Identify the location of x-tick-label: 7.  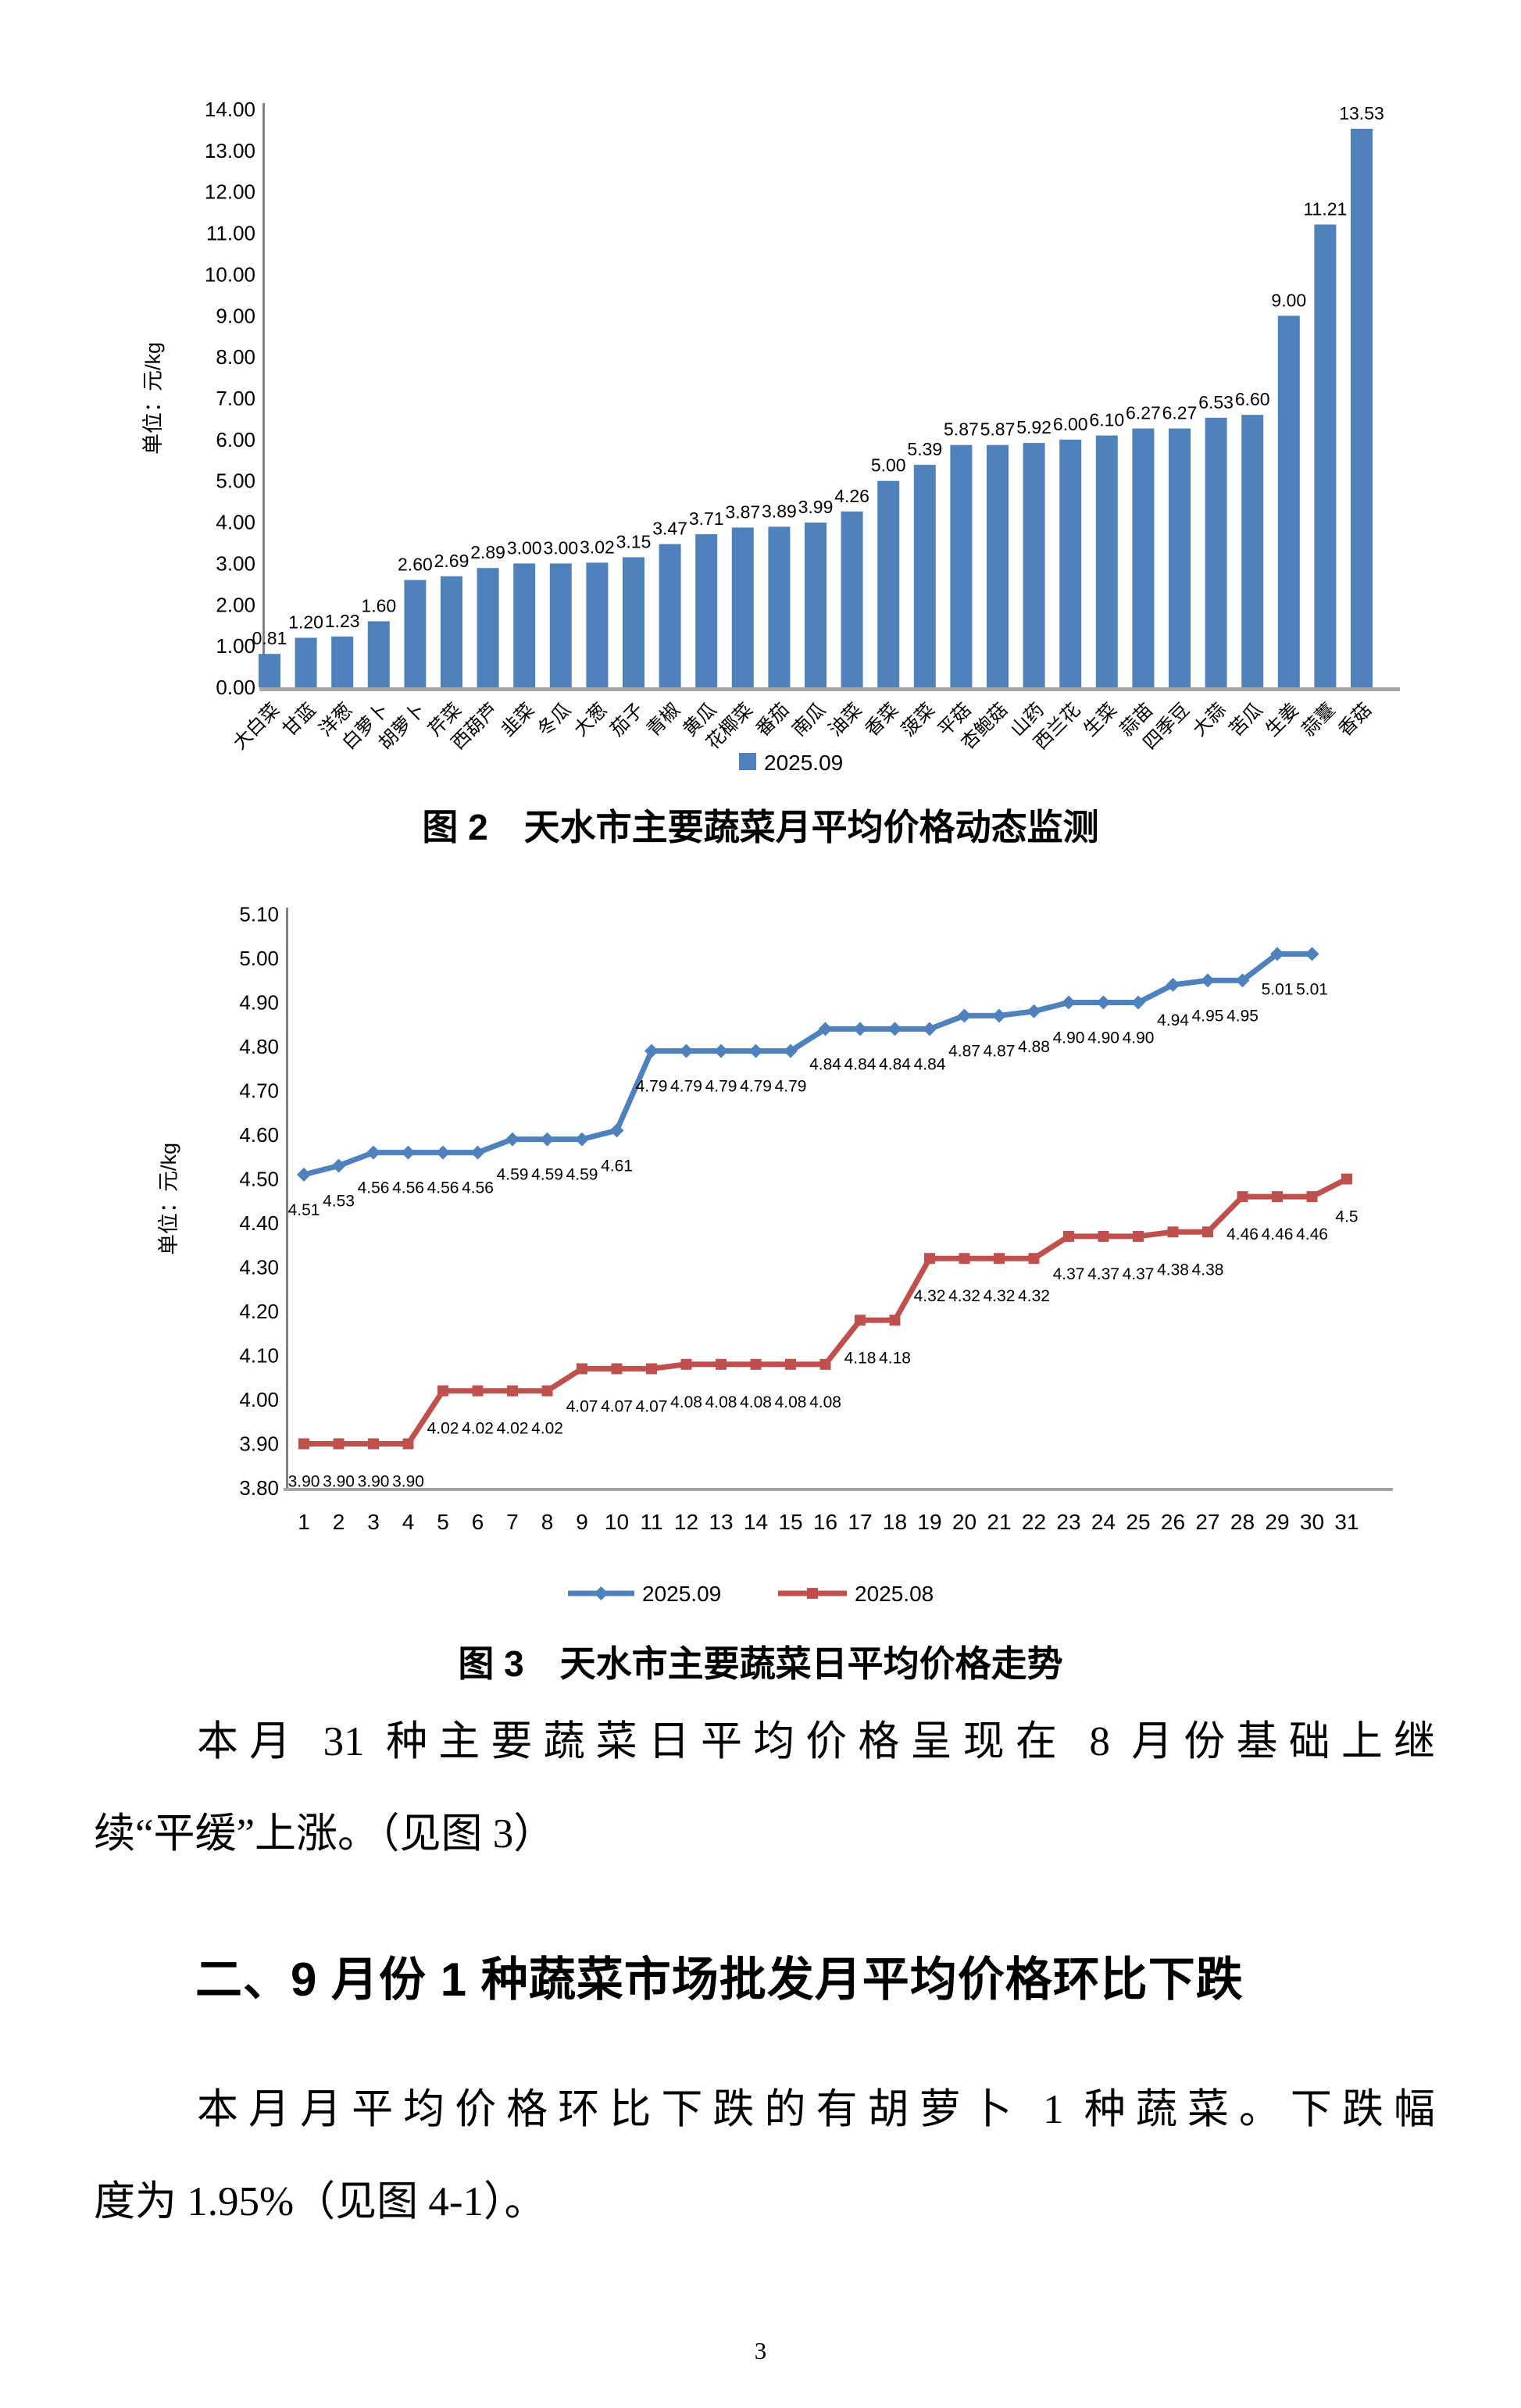
(512, 1522).